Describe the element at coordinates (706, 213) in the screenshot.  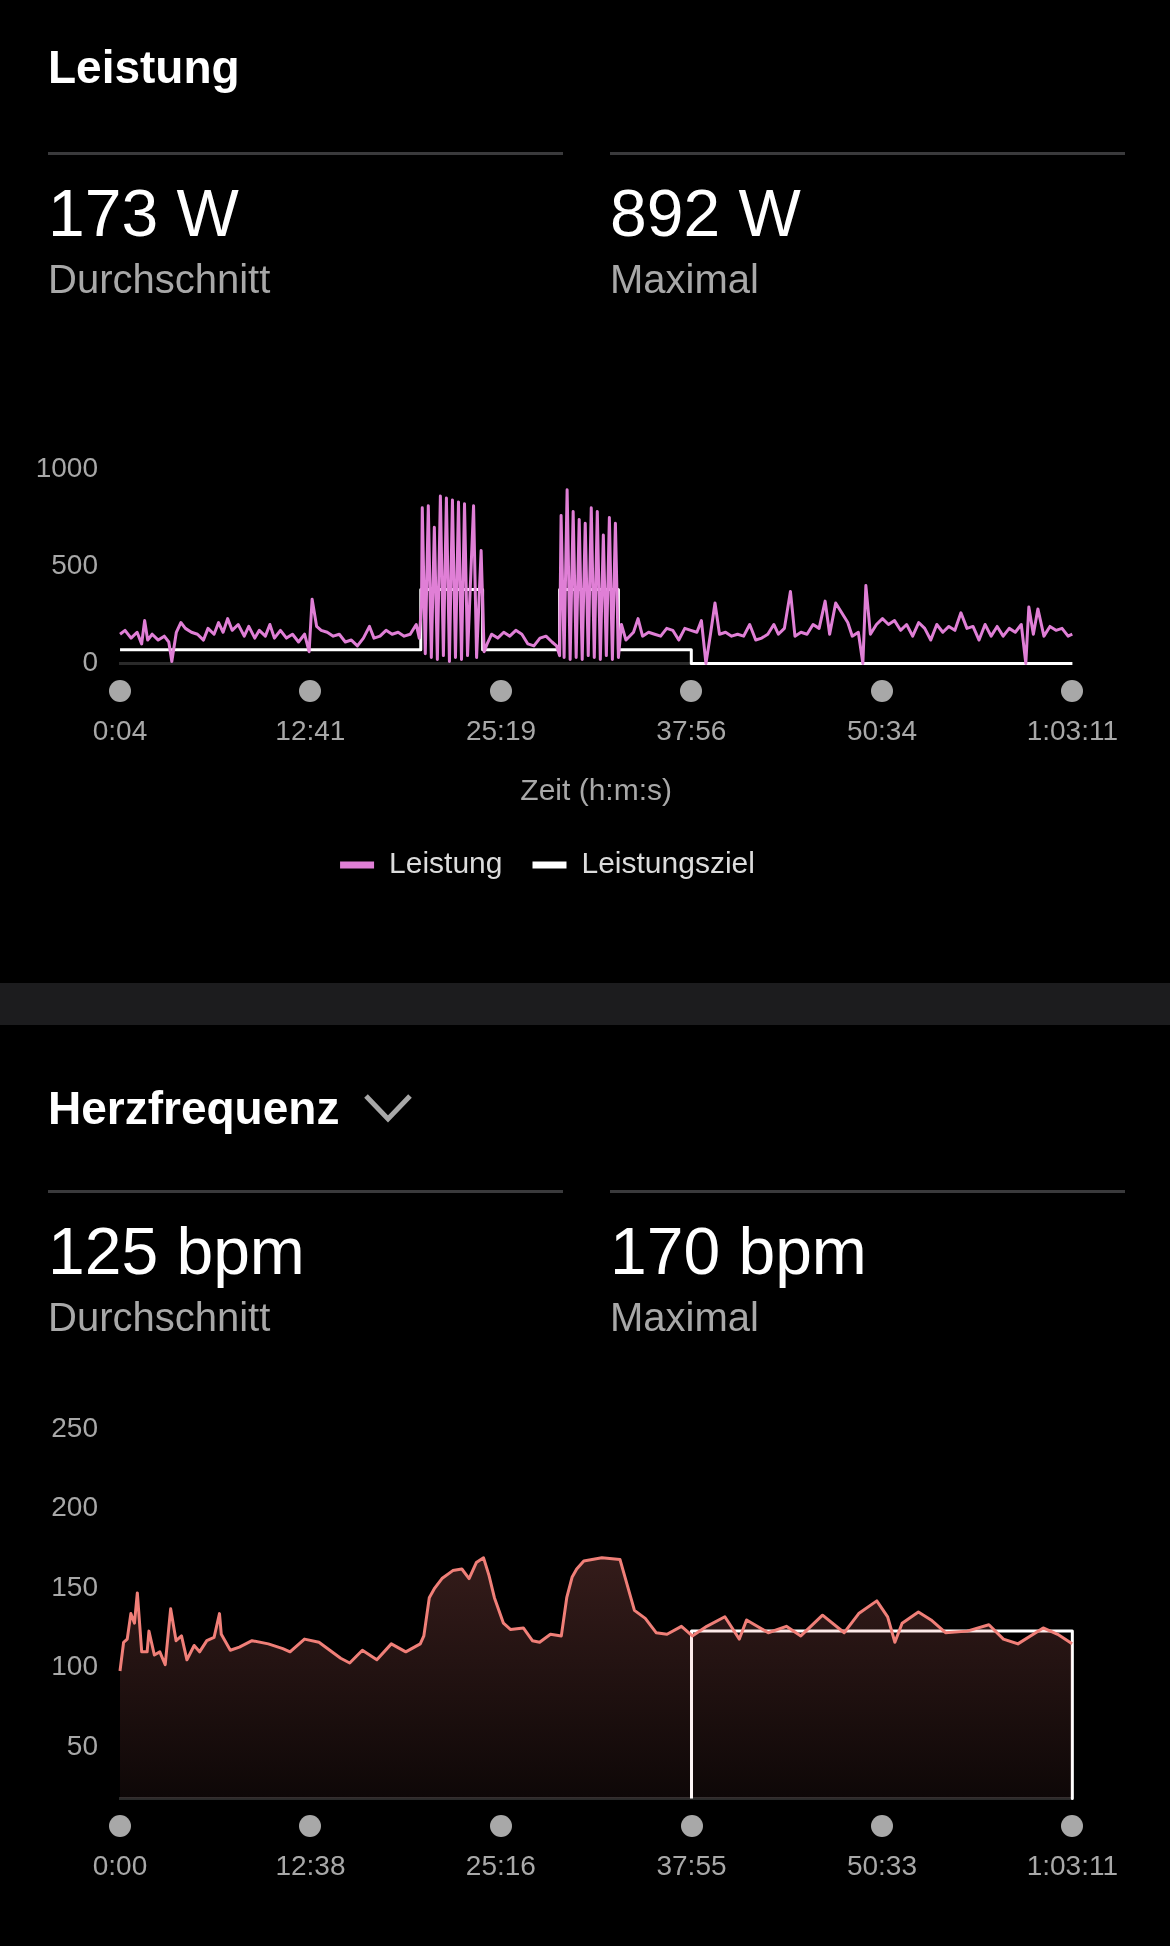
I see `text: 892 W` at that location.